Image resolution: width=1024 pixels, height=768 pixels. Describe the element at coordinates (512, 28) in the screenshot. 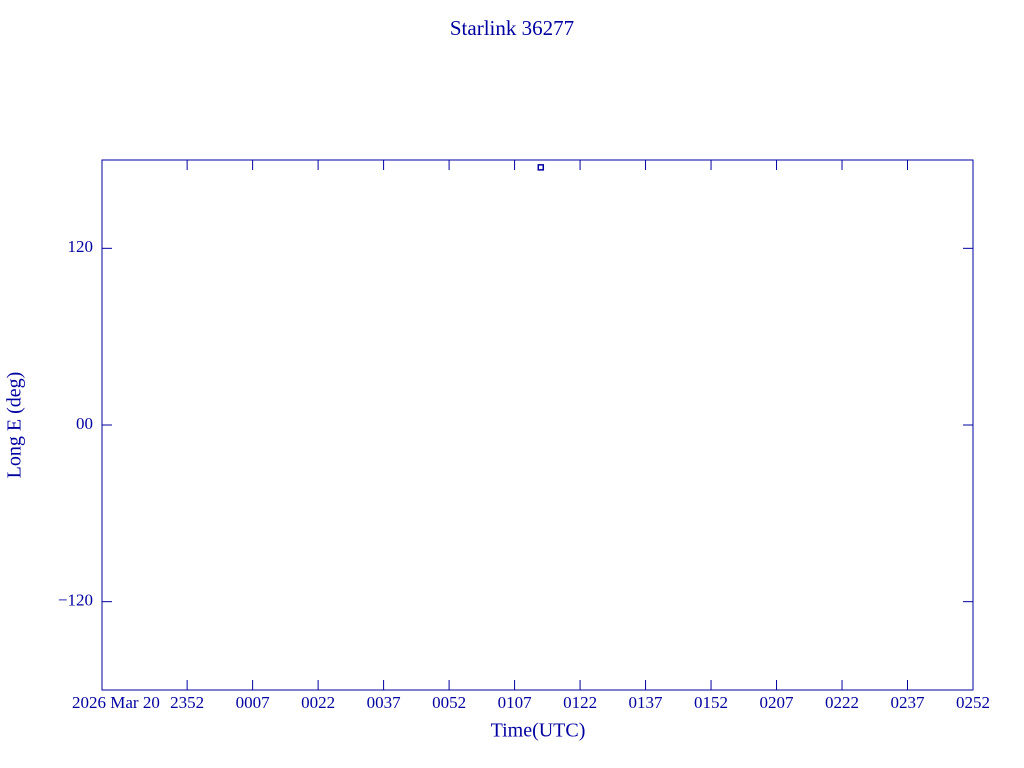

I see `chart-title: Starlink 36277` at that location.